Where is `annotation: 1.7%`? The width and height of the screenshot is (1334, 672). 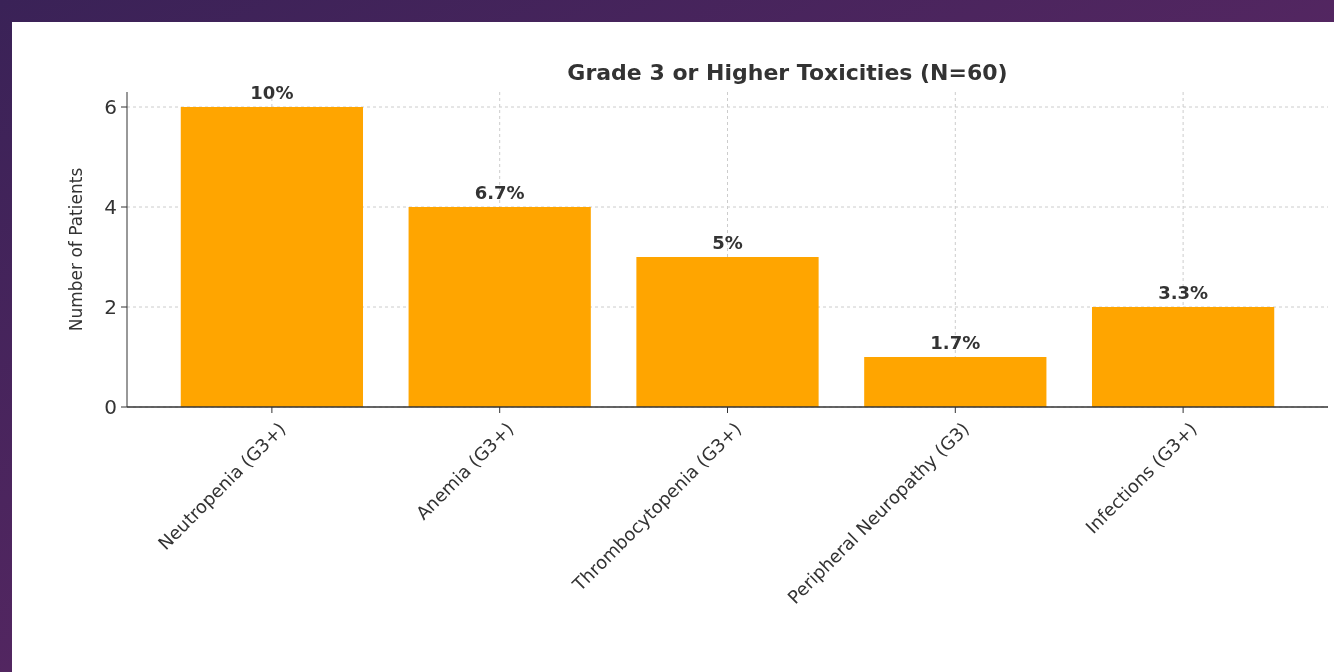
annotation: 1.7% is located at coordinates (955, 342).